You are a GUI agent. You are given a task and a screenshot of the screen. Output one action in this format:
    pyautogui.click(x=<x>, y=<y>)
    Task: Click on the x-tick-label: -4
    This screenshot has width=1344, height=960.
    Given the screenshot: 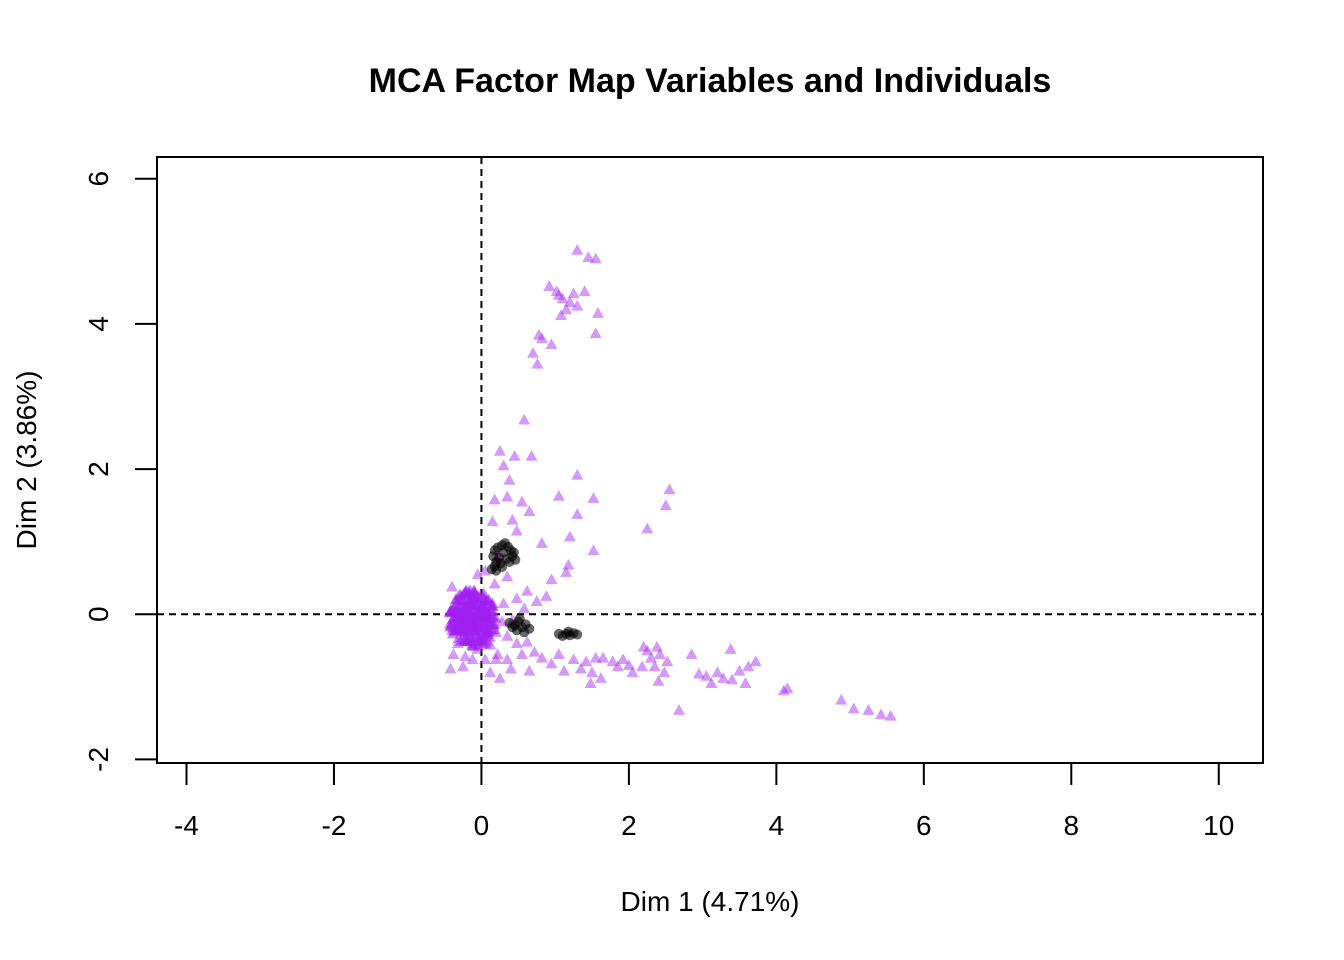 What is the action you would take?
    pyautogui.click(x=186, y=825)
    